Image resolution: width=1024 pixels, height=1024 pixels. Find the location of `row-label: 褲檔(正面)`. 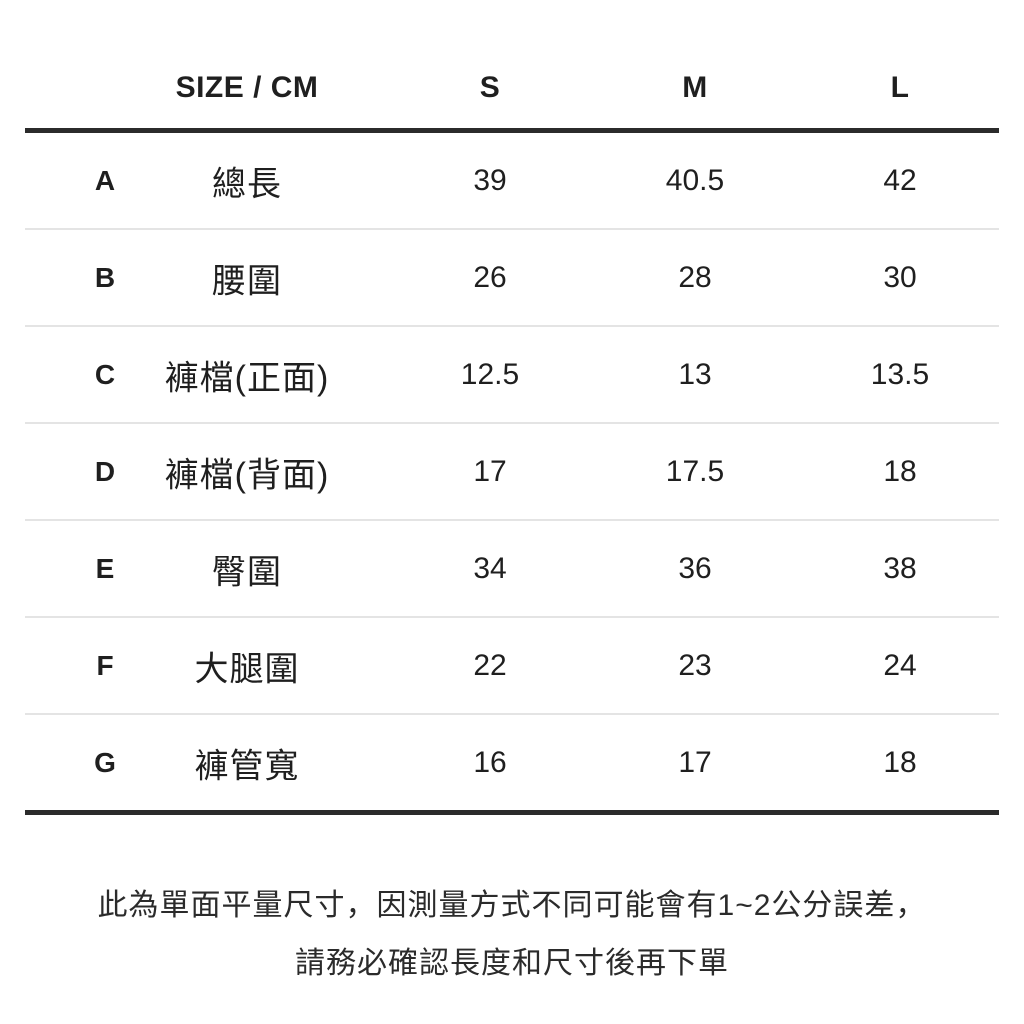

row-label: 褲檔(正面) is located at coordinates (247, 378).